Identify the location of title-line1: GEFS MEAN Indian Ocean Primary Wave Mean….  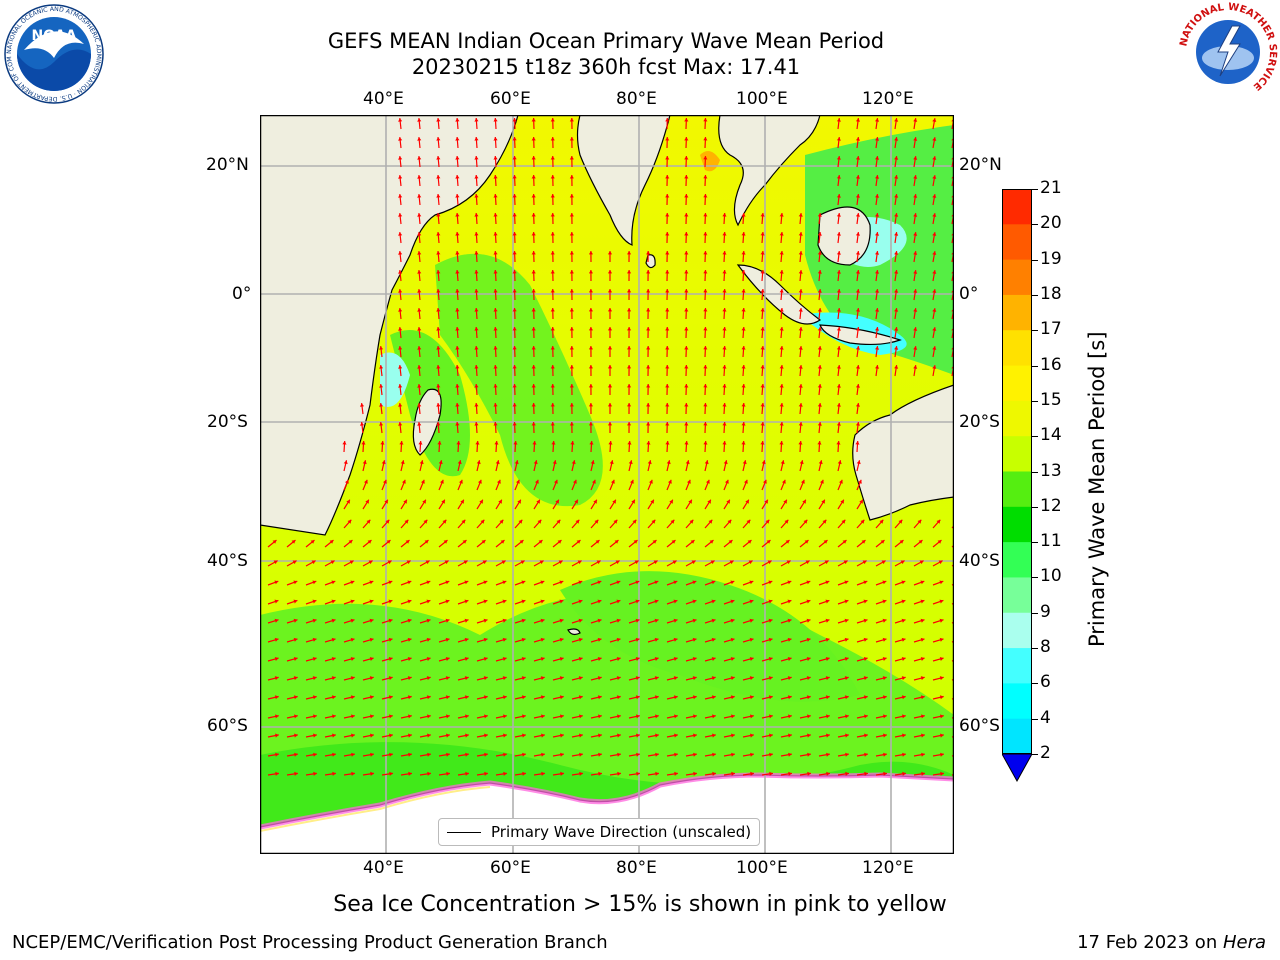
(606, 41).